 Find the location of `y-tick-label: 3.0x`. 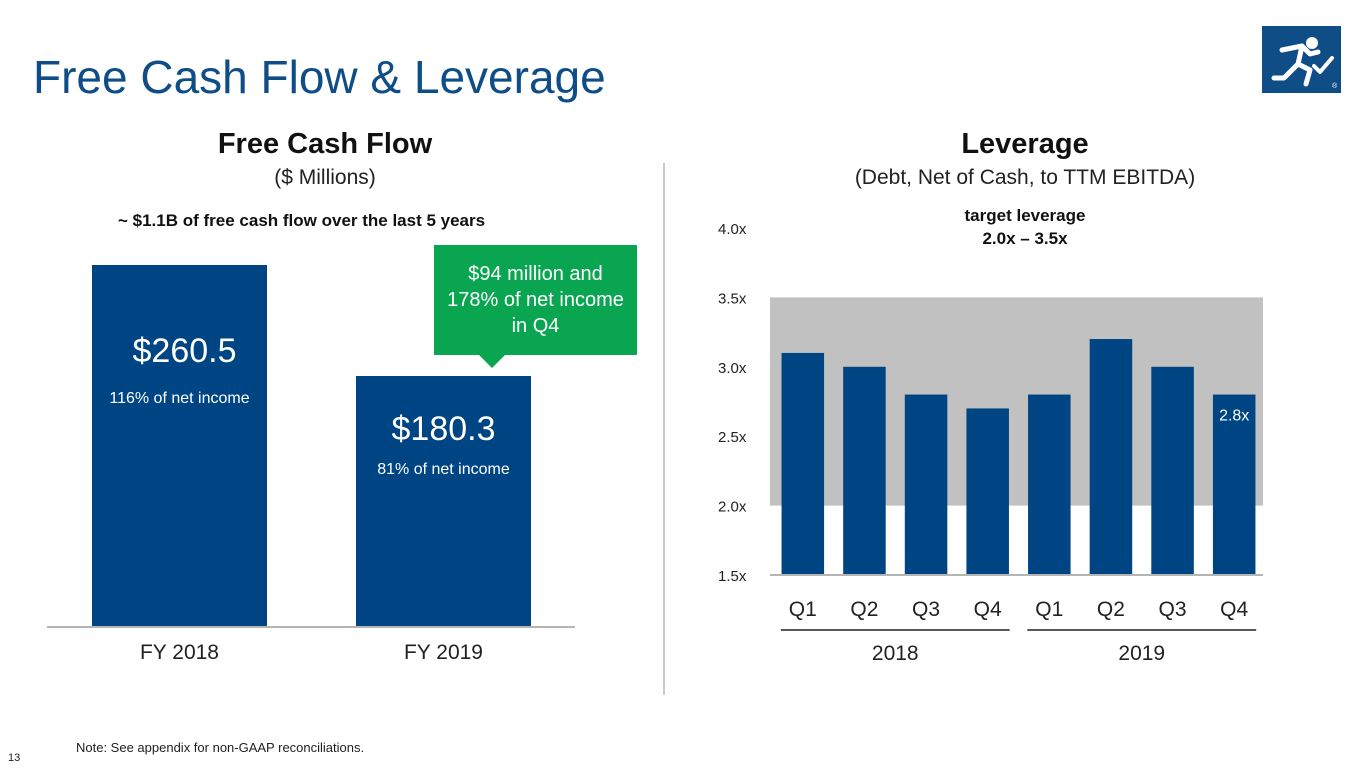

y-tick-label: 3.0x is located at coordinates (732, 368).